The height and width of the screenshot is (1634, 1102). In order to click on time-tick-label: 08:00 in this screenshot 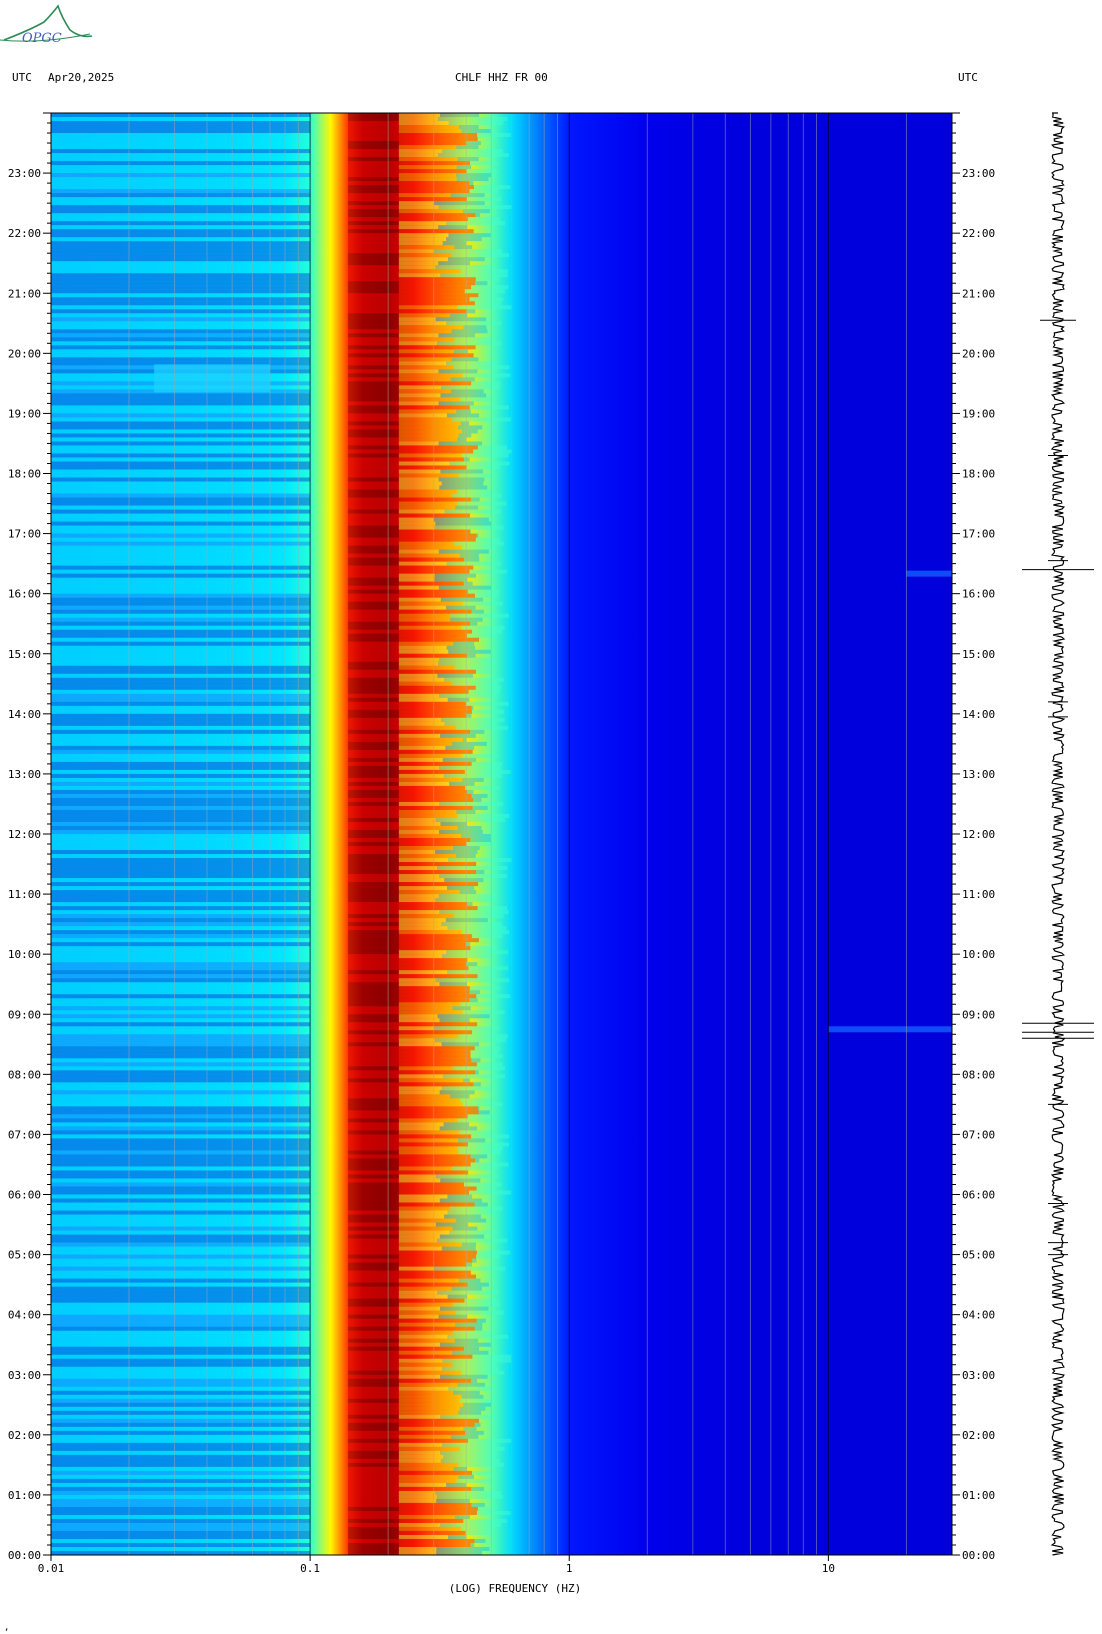, I will do `click(24, 1074)`.